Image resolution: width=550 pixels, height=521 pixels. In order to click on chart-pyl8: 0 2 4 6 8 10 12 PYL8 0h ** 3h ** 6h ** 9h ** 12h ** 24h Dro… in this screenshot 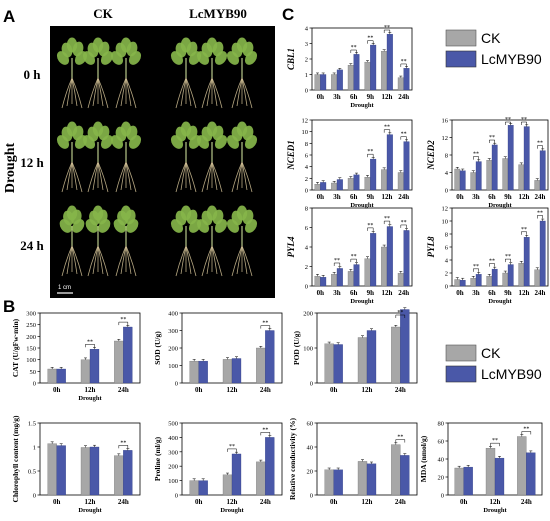, I will do `click(487, 255)`.